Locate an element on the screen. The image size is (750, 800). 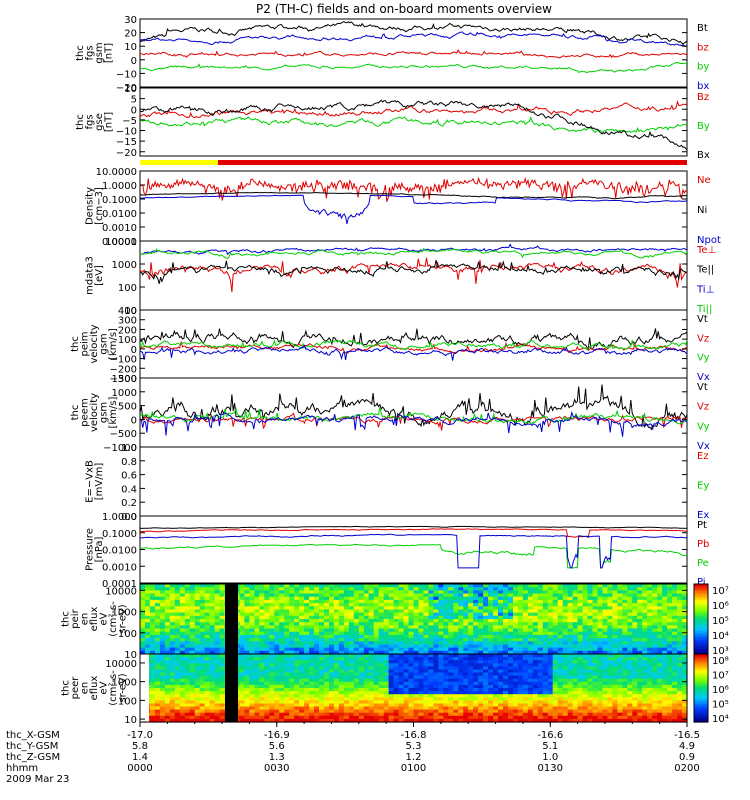
y-tick-label: 0.0100 is located at coordinates (119, 551).